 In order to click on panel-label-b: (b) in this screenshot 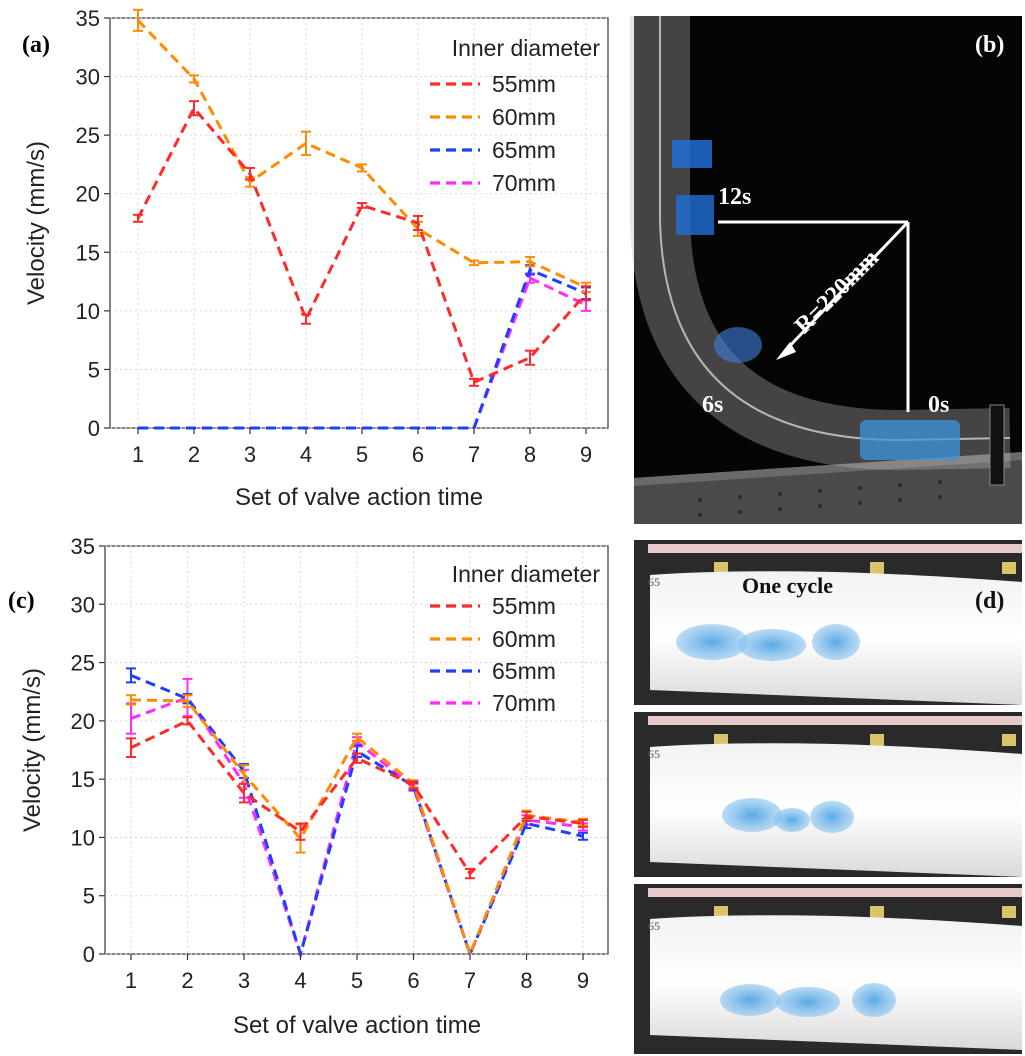, I will do `click(989, 45)`.